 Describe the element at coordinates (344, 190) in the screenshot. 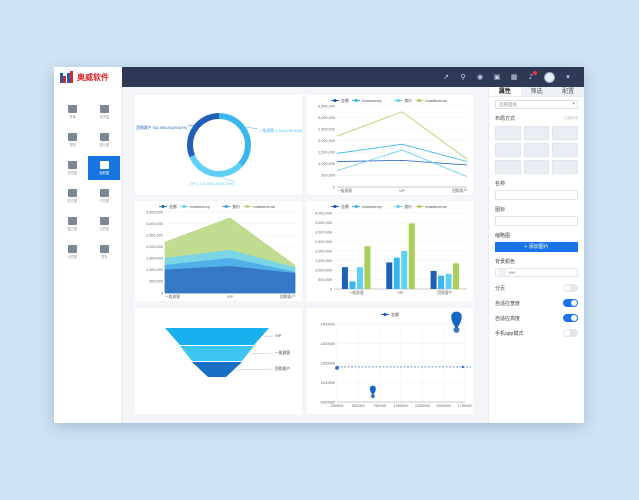

I see `x-tick-label: 一般顾客` at that location.